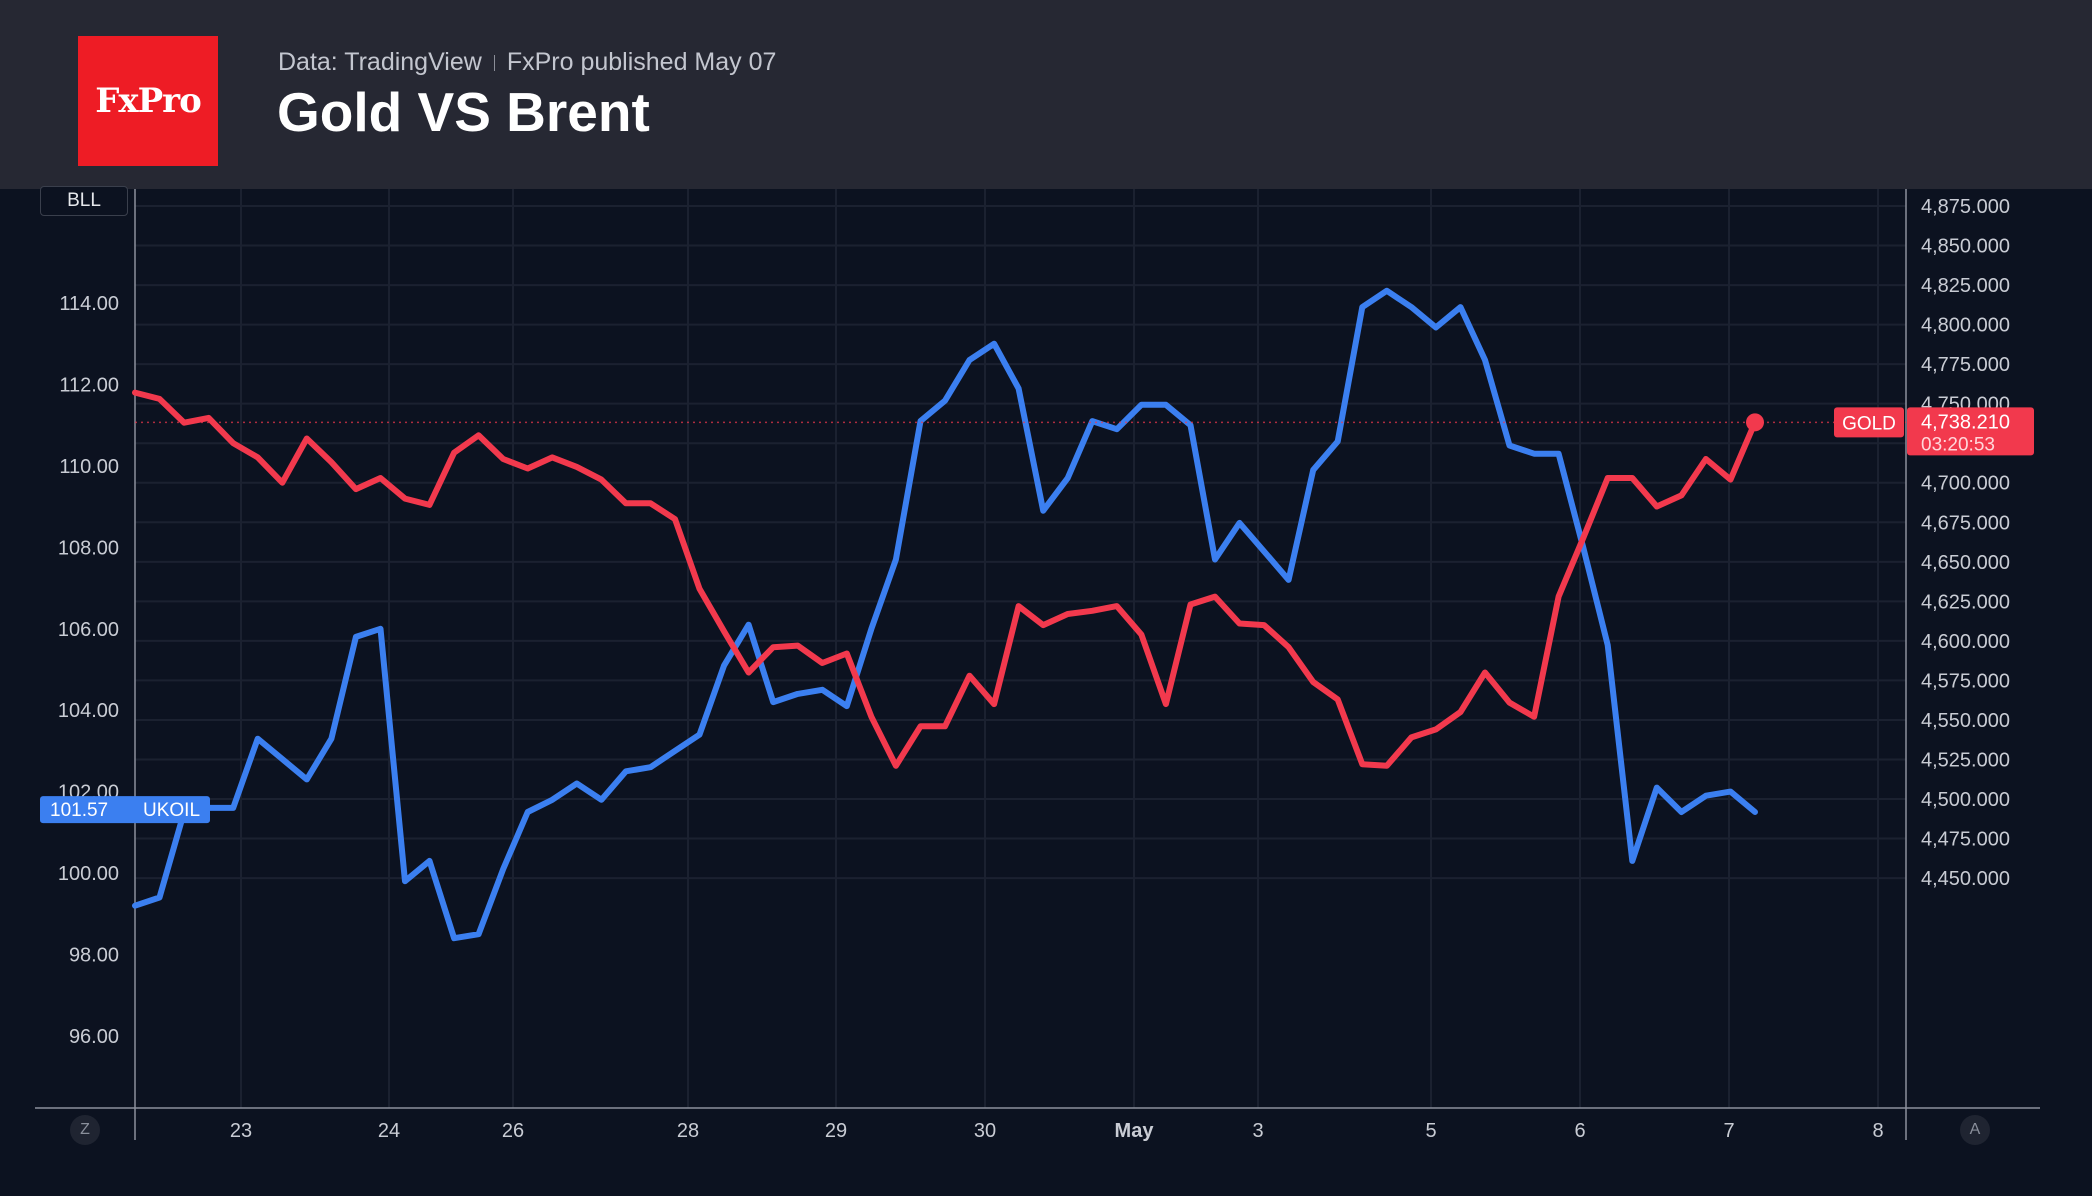 This screenshot has height=1196, width=2092. What do you see at coordinates (1877, 1131) in the screenshot?
I see `x-tick-label: 8` at bounding box center [1877, 1131].